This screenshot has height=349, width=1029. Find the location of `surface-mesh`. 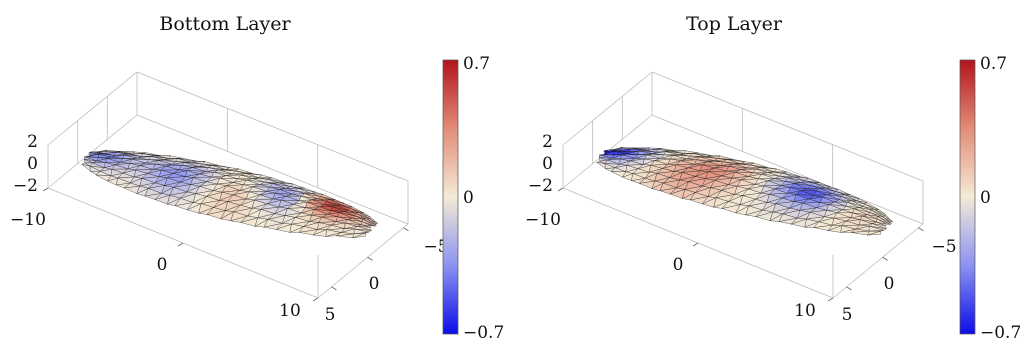

surface-mesh is located at coordinates (229, 194).